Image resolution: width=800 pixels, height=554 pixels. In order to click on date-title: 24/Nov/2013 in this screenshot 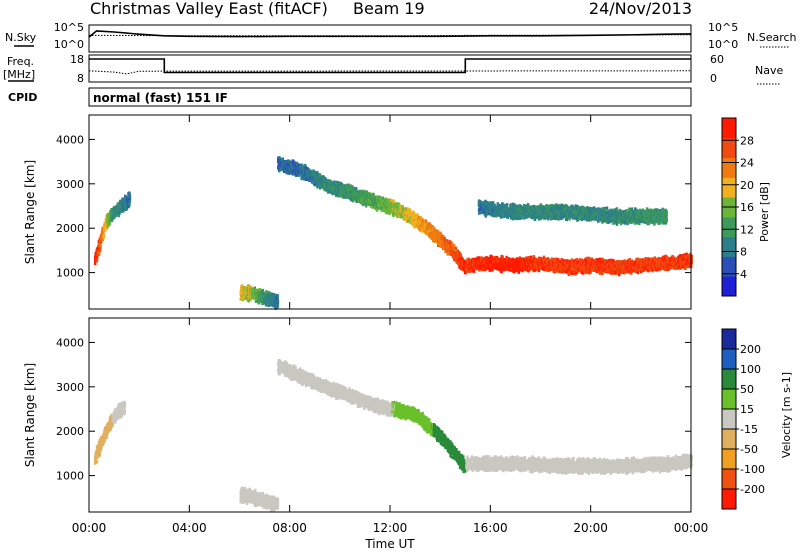, I will do `click(640, 9)`.